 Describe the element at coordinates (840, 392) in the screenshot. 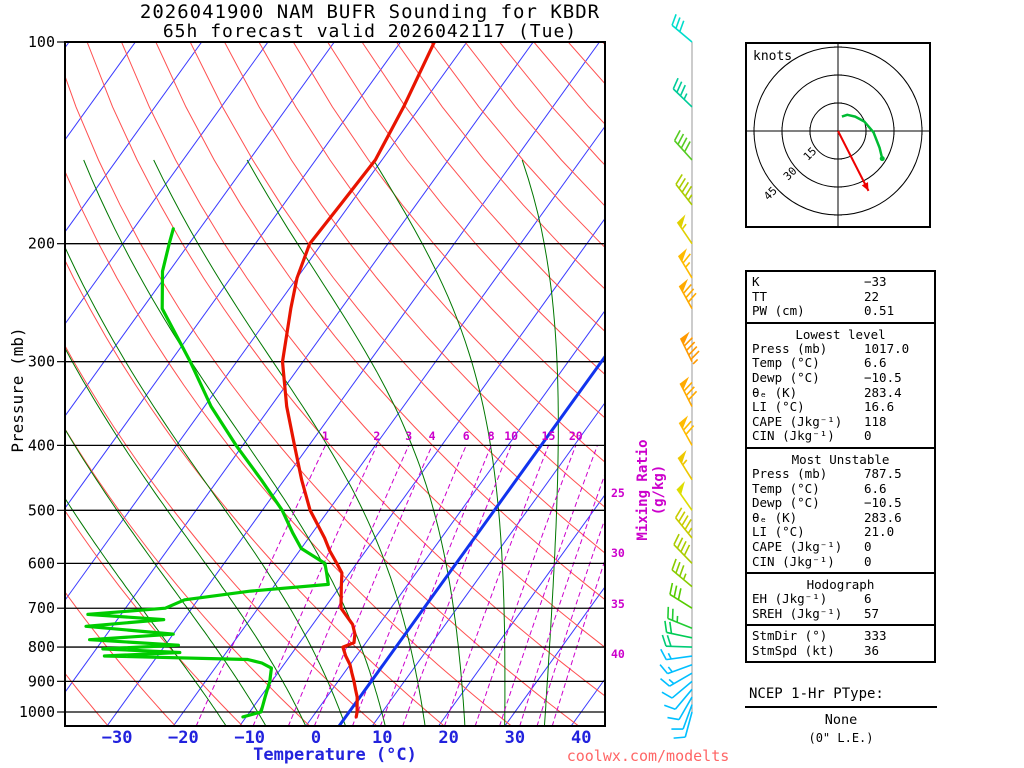

I see `stats-row: θₑ (K) 283.4` at that location.